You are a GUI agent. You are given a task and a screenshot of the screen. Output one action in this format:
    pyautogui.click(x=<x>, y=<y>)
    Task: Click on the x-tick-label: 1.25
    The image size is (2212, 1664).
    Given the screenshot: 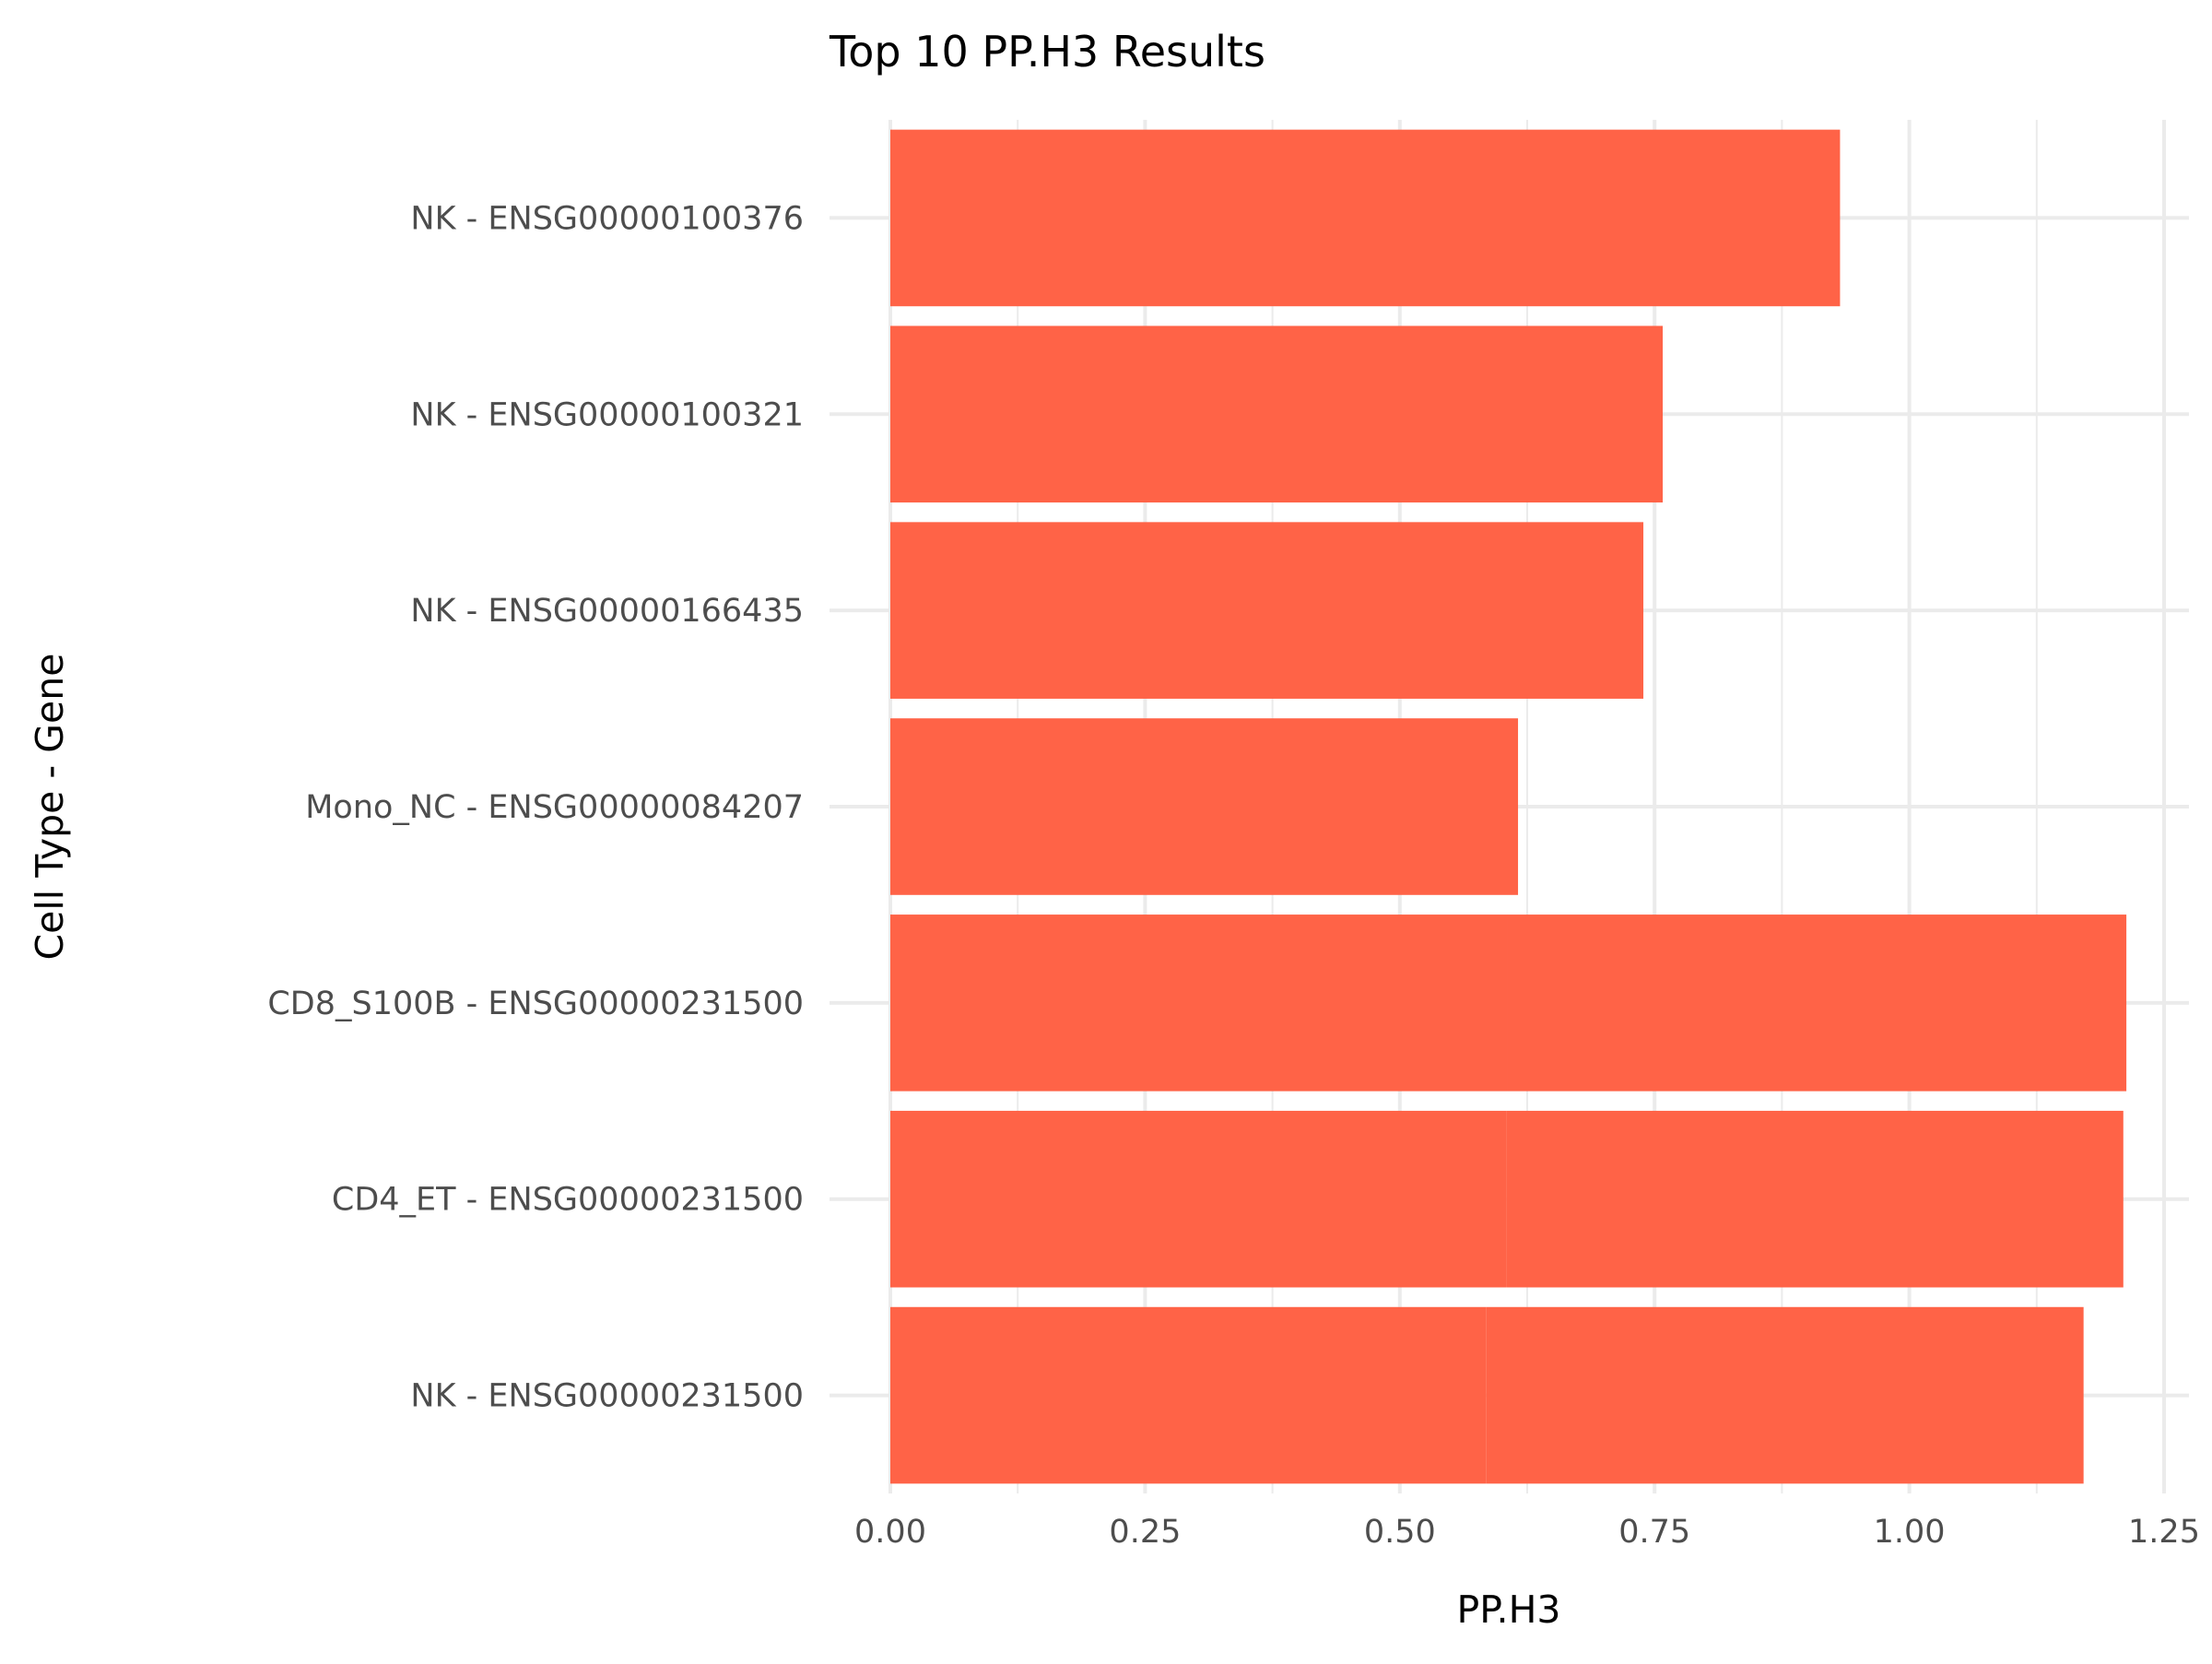 What is the action you would take?
    pyautogui.click(x=2164, y=1532)
    